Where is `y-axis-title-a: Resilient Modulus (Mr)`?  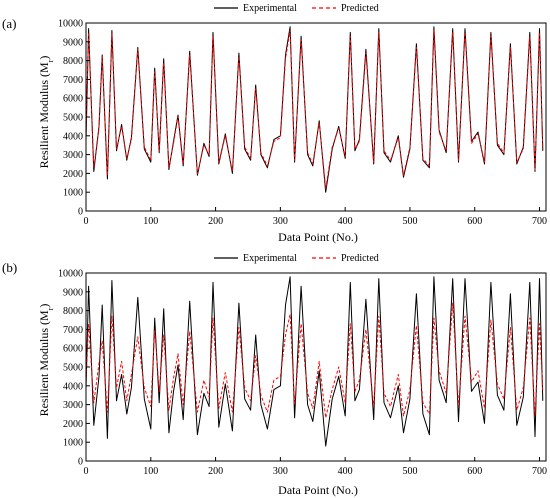 y-axis-title-a: Resilient Modulus (Mr) is located at coordinates (46, 112).